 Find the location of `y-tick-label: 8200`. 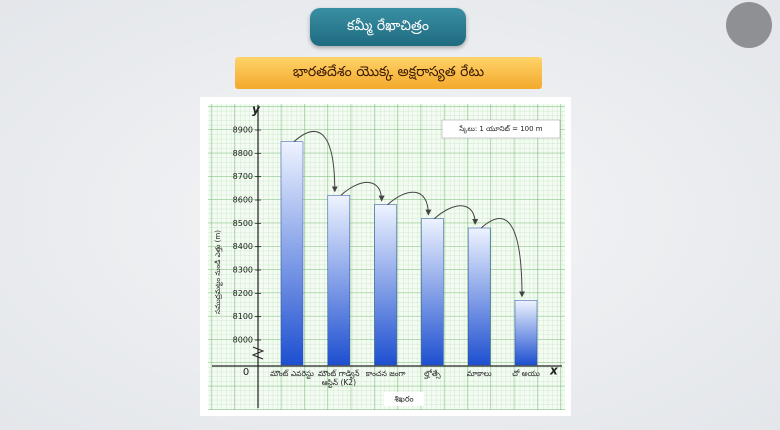

y-tick-label: 8200 is located at coordinates (243, 293).